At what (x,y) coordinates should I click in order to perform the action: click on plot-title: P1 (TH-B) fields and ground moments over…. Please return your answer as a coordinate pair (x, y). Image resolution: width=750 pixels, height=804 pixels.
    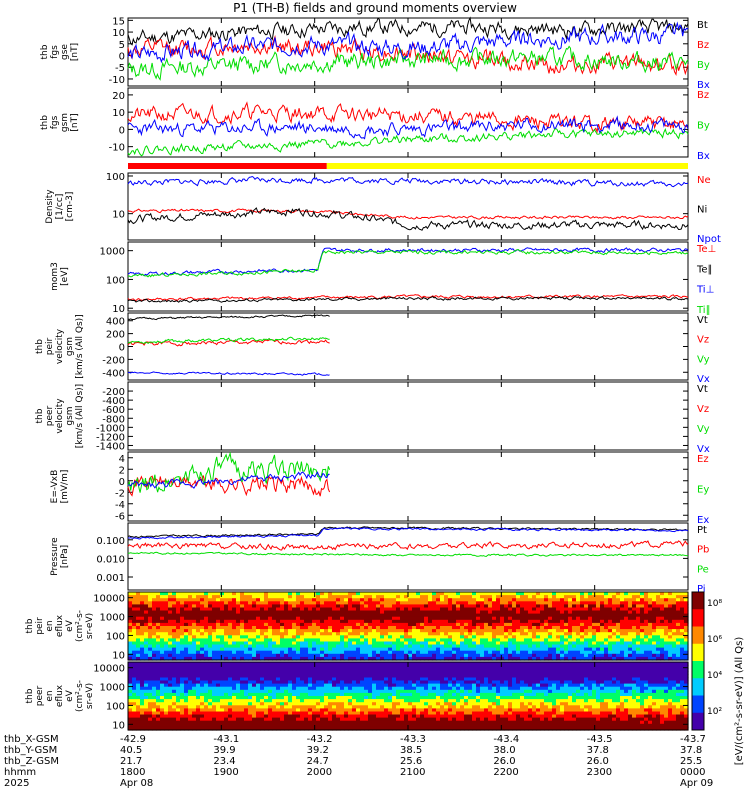
    Looking at the image, I should click on (375, 8).